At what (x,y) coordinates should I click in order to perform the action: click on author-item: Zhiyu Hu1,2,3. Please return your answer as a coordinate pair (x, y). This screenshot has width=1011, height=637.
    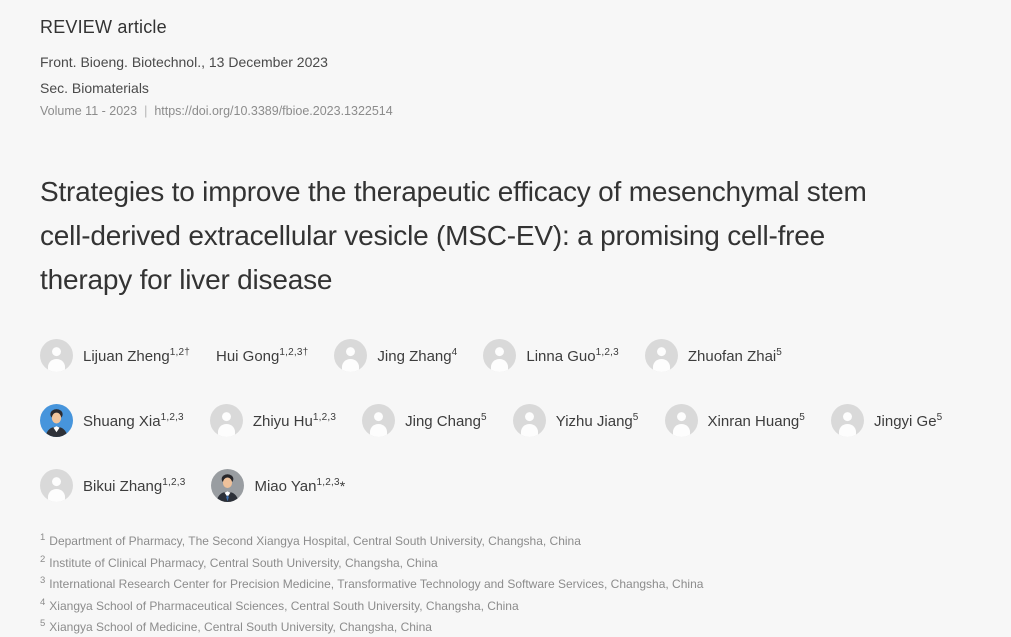
    Looking at the image, I should click on (272, 420).